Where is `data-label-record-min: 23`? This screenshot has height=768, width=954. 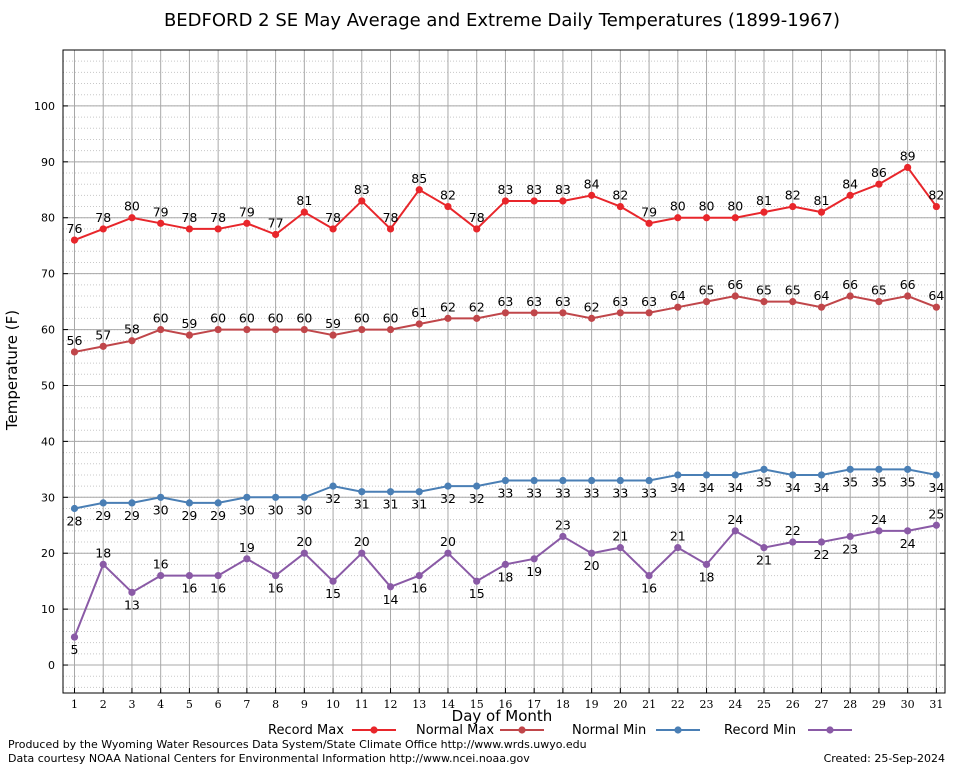
data-label-record-min: 23 is located at coordinates (563, 524).